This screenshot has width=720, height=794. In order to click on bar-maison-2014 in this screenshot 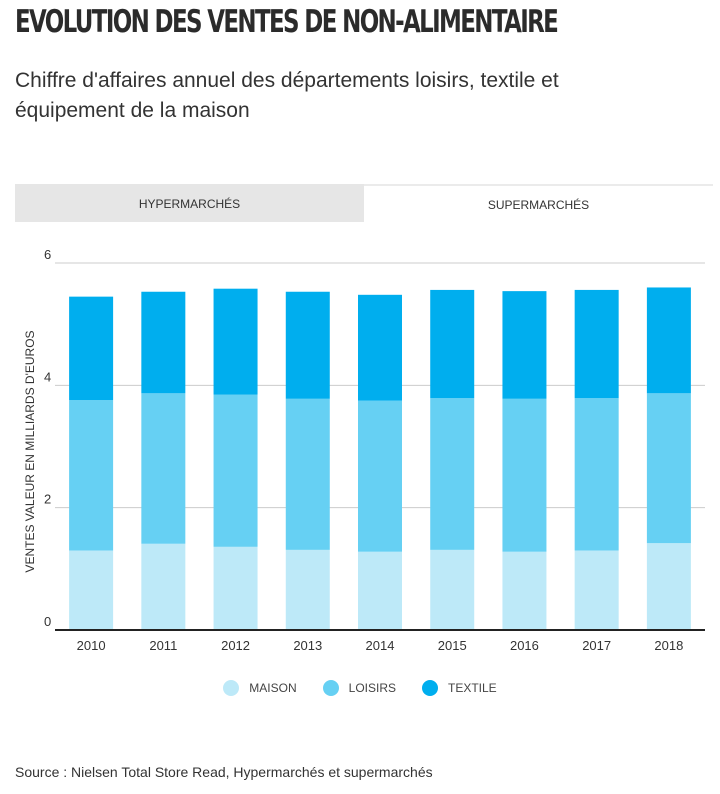, I will do `click(380, 590)`.